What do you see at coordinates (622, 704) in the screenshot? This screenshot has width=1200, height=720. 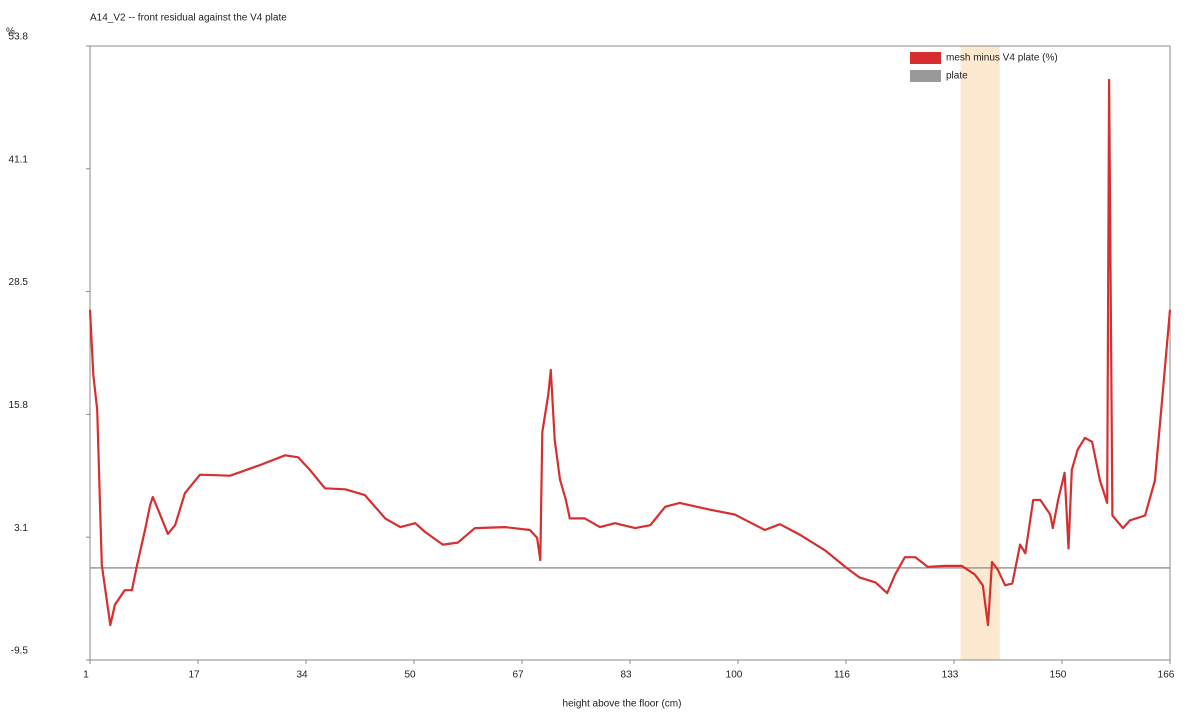 I see `x-axis-label: height above the floor (cm)` at bounding box center [622, 704].